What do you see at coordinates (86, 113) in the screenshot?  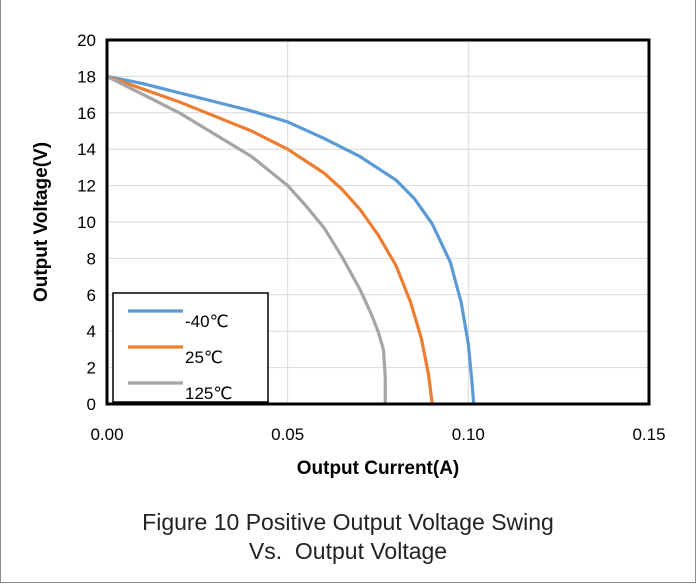 I see `y-tick-label: 16` at bounding box center [86, 113].